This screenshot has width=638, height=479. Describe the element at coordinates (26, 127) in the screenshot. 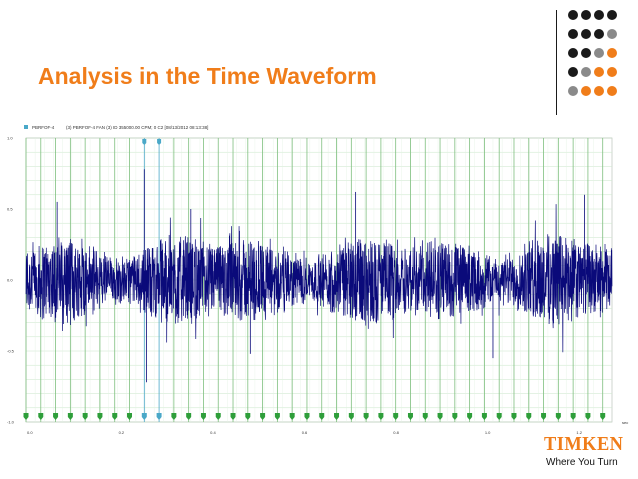

I see `chart-header-icon` at that location.